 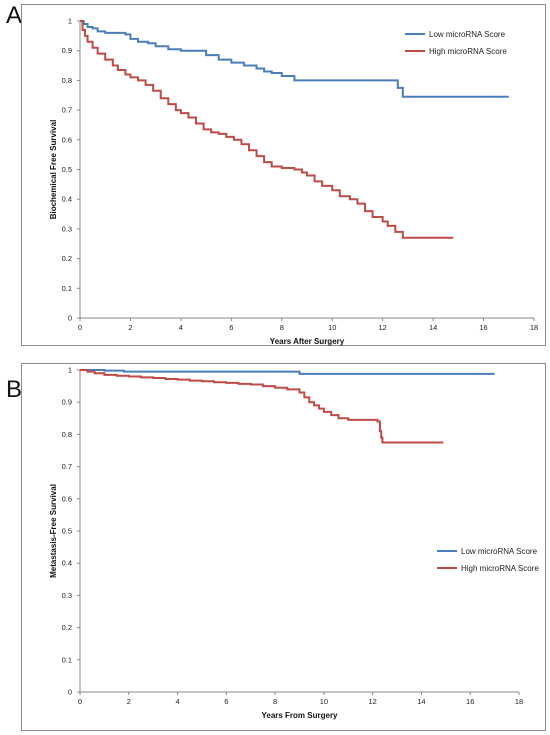 What do you see at coordinates (262, 406) in the screenshot?
I see `series-line-high-microrna` at bounding box center [262, 406].